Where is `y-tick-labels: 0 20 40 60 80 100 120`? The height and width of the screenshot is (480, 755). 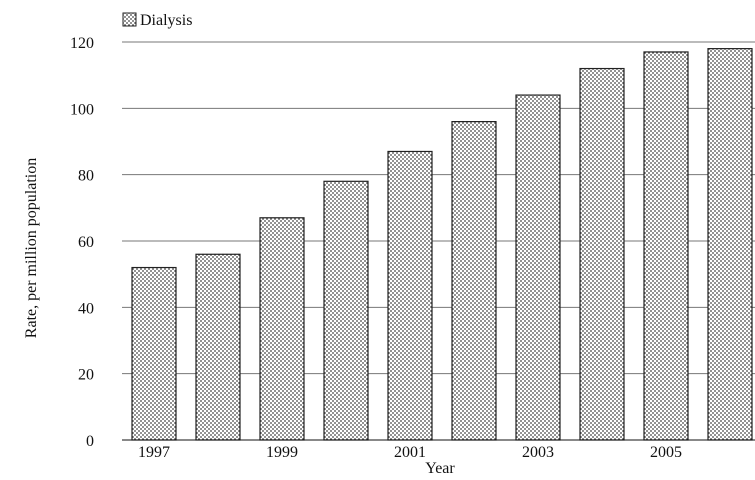
y-tick-labels: 0 20 40 60 80 100 120 is located at coordinates (82, 242).